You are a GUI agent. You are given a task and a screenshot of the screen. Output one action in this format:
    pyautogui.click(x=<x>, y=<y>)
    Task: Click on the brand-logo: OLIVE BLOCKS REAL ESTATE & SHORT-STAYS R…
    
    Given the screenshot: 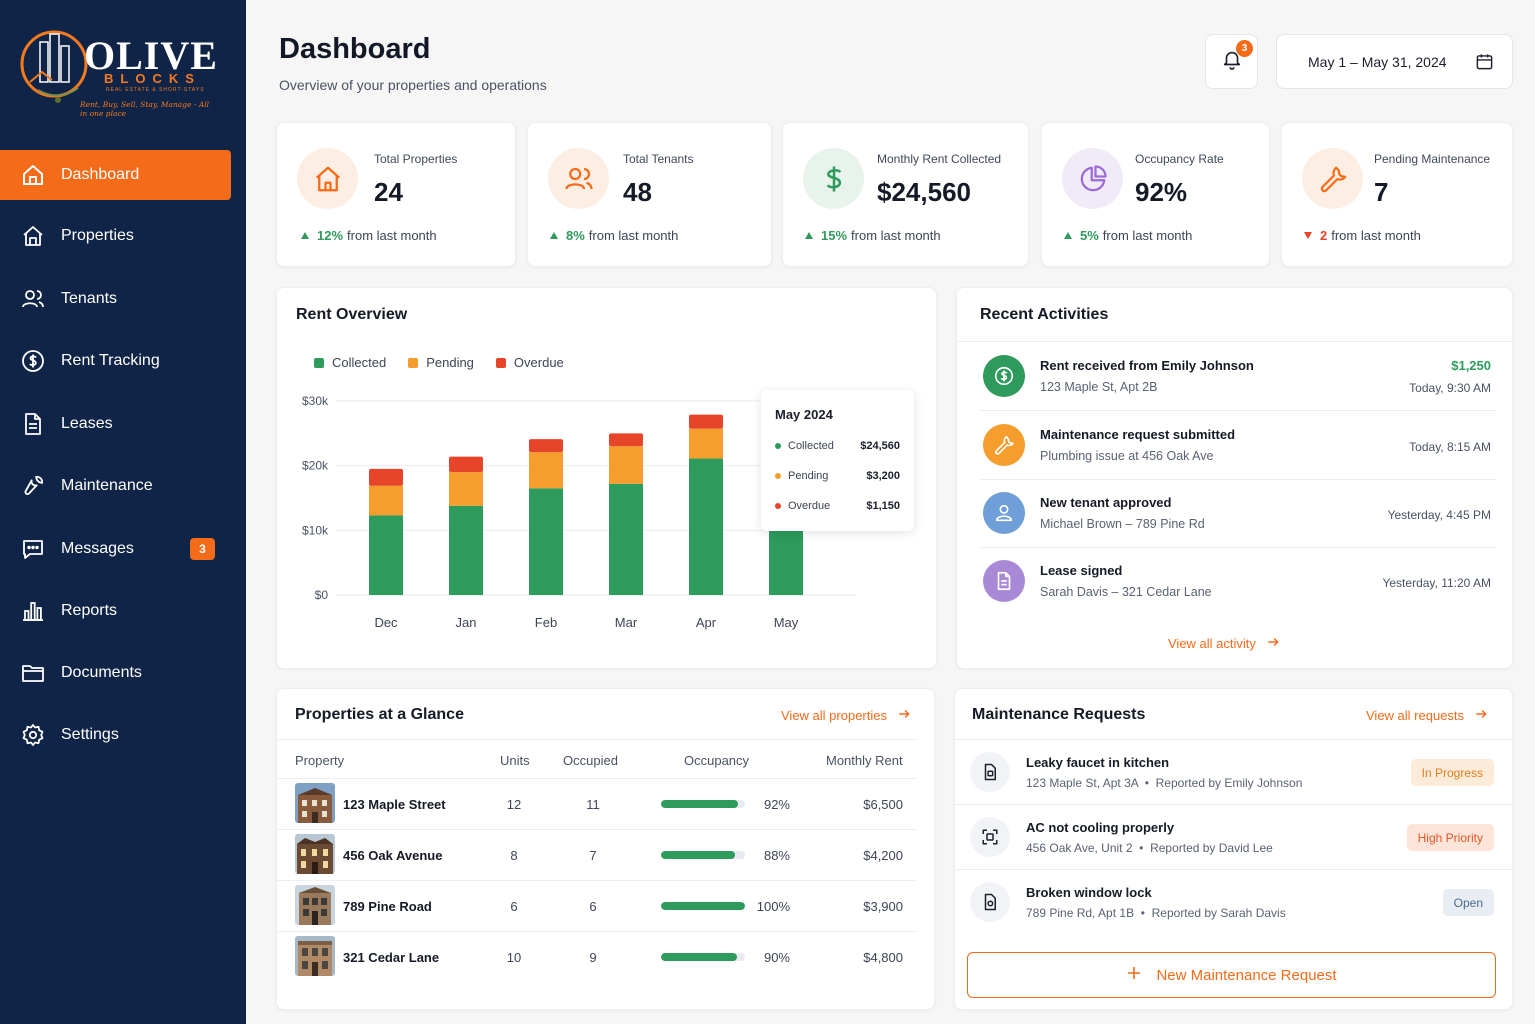 What is the action you would take?
    pyautogui.click(x=118, y=70)
    